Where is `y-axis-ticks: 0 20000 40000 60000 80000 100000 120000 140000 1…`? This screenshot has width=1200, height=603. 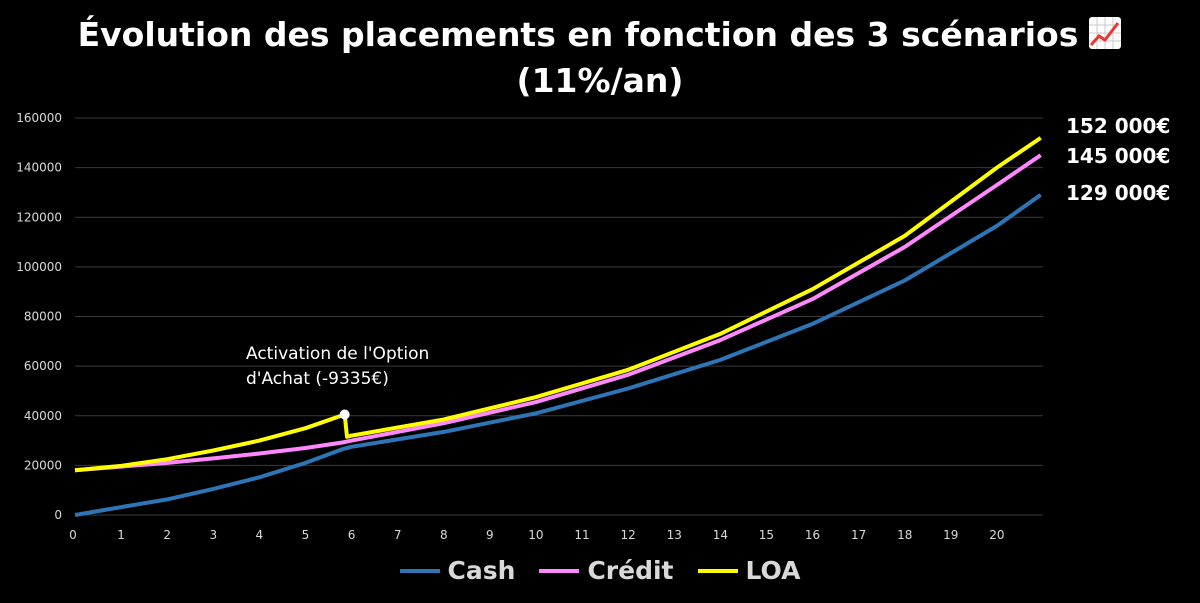 y-axis-ticks: 0 20000 40000 60000 80000 100000 120000 140000 1… is located at coordinates (39, 316).